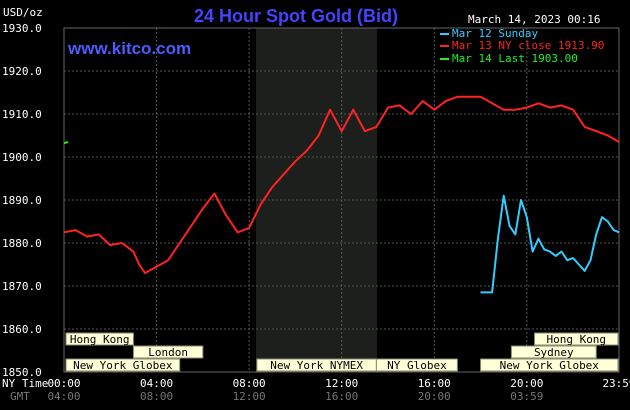 This screenshot has width=630, height=410. Describe the element at coordinates (63, 383) in the screenshot. I see `x-tick-ny: 00:00` at that location.